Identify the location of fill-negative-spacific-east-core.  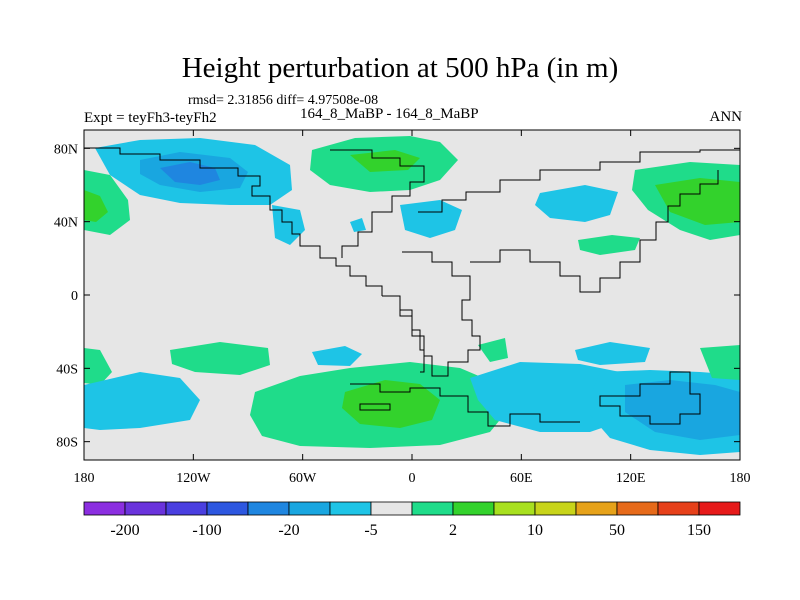
(682, 410).